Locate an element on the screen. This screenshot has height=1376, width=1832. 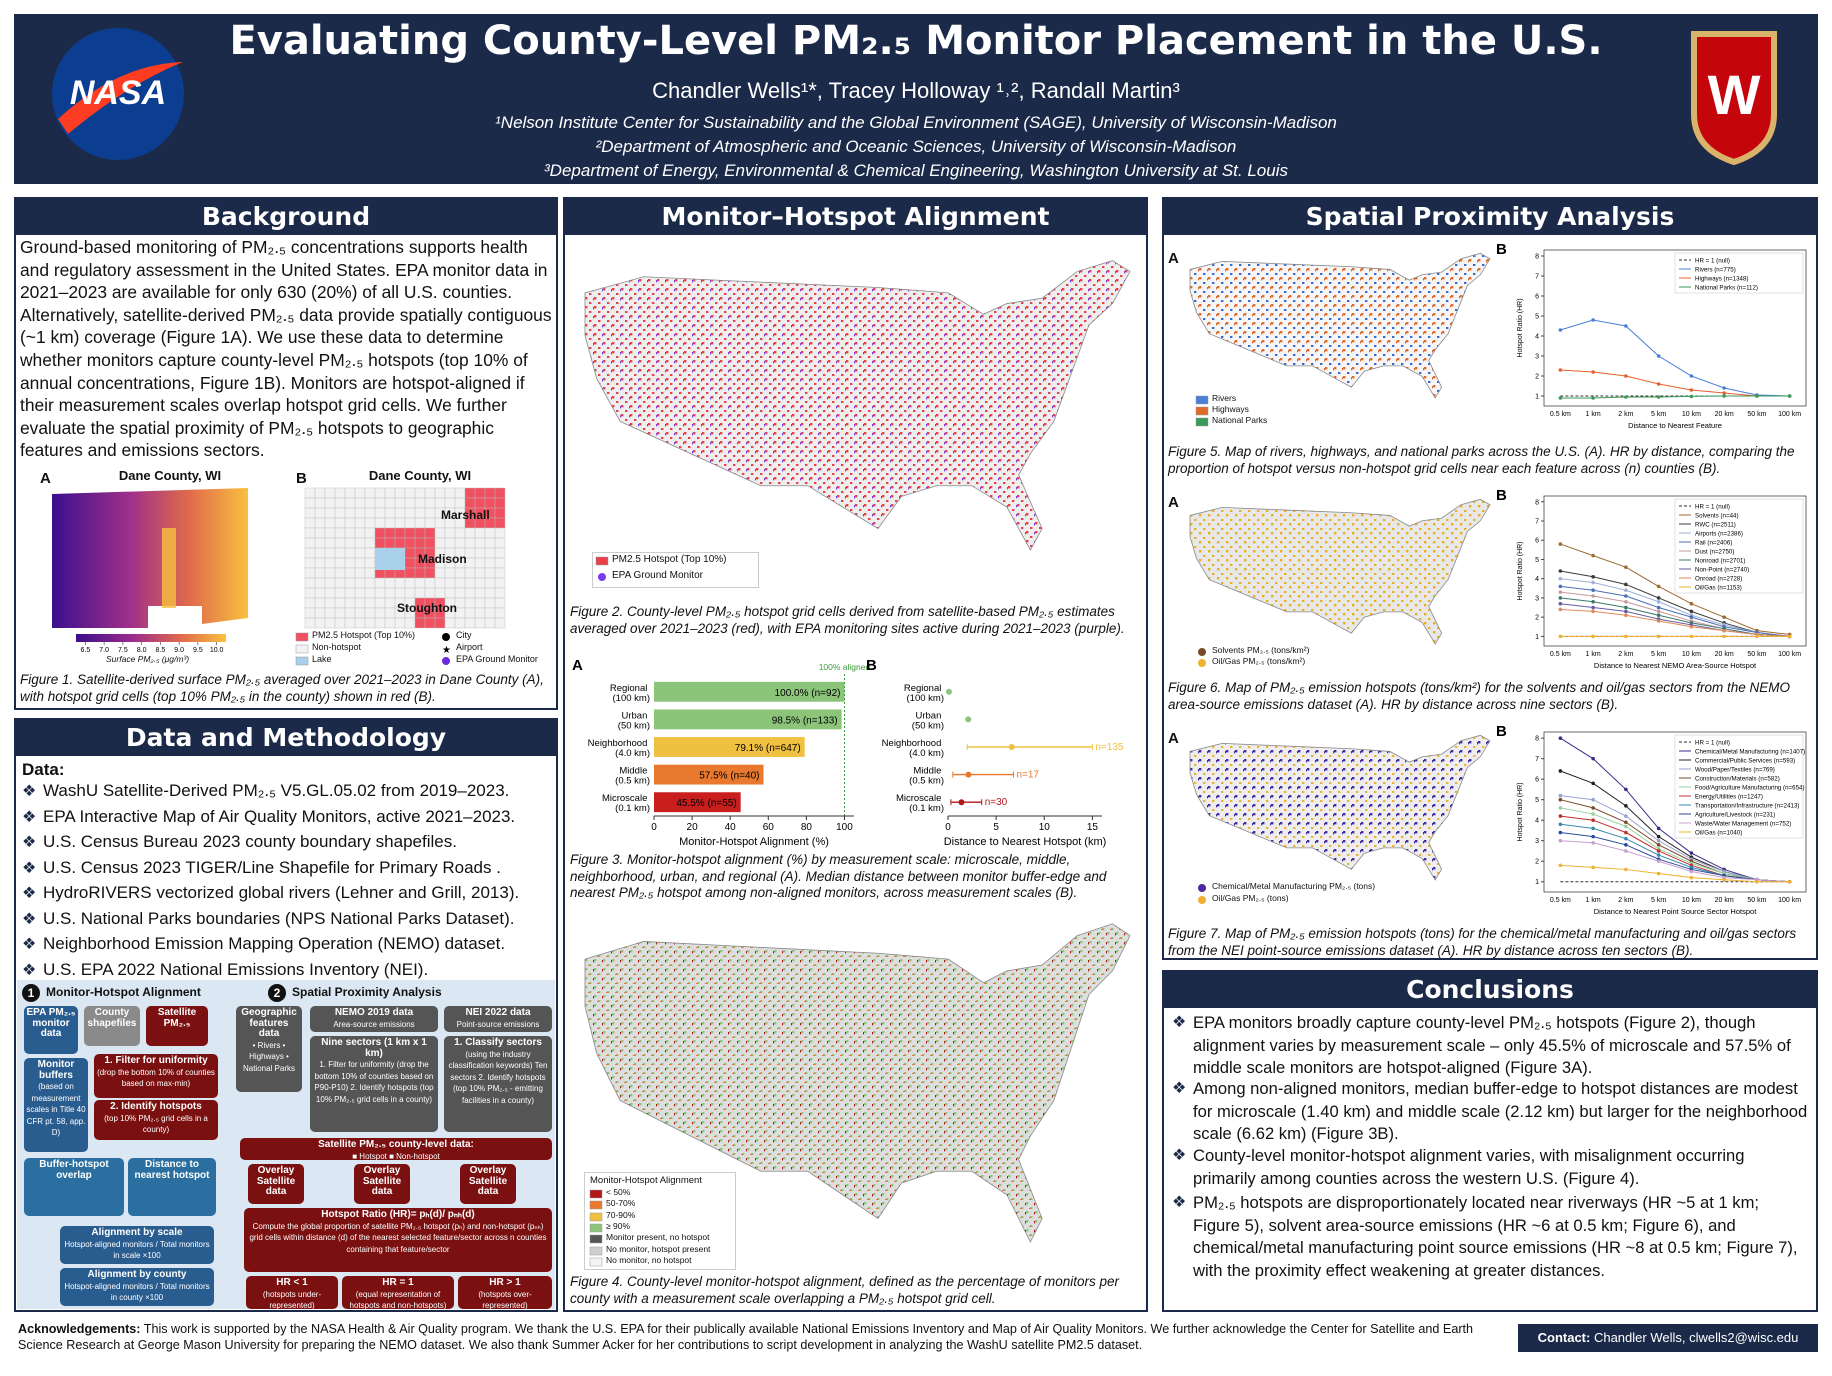
diagram-box: NEI 2022 data Point-source emissions is located at coordinates (498, 1019).